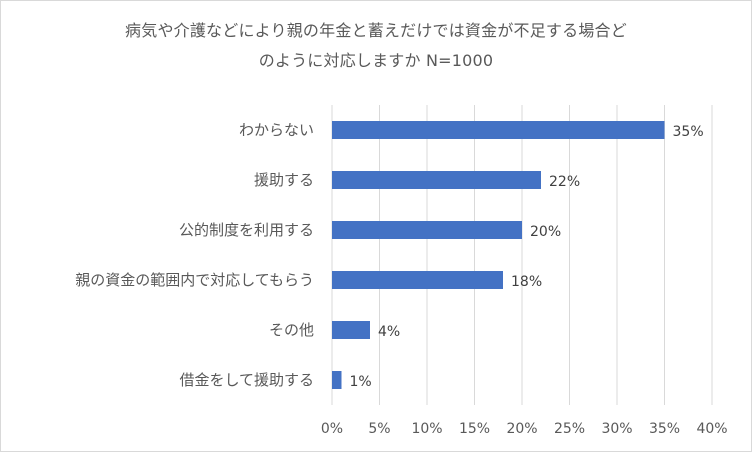 The width and height of the screenshot is (752, 452). What do you see at coordinates (569, 429) in the screenshot?
I see `x-tick-label-25: 25%` at bounding box center [569, 429].